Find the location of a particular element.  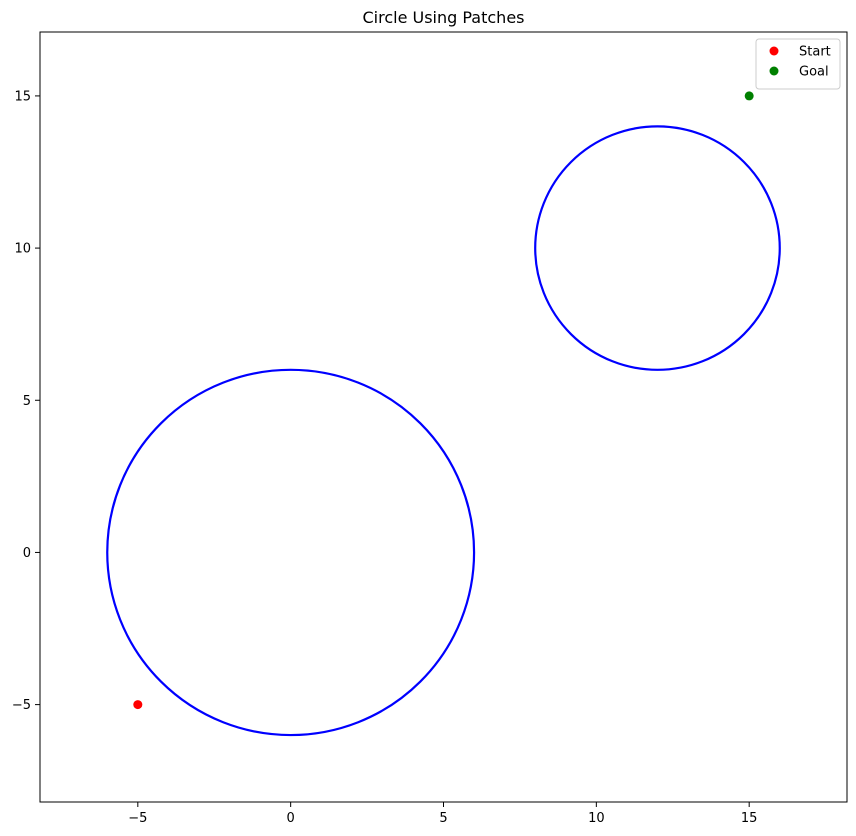

x-tick-label: −5 is located at coordinates (137, 818).